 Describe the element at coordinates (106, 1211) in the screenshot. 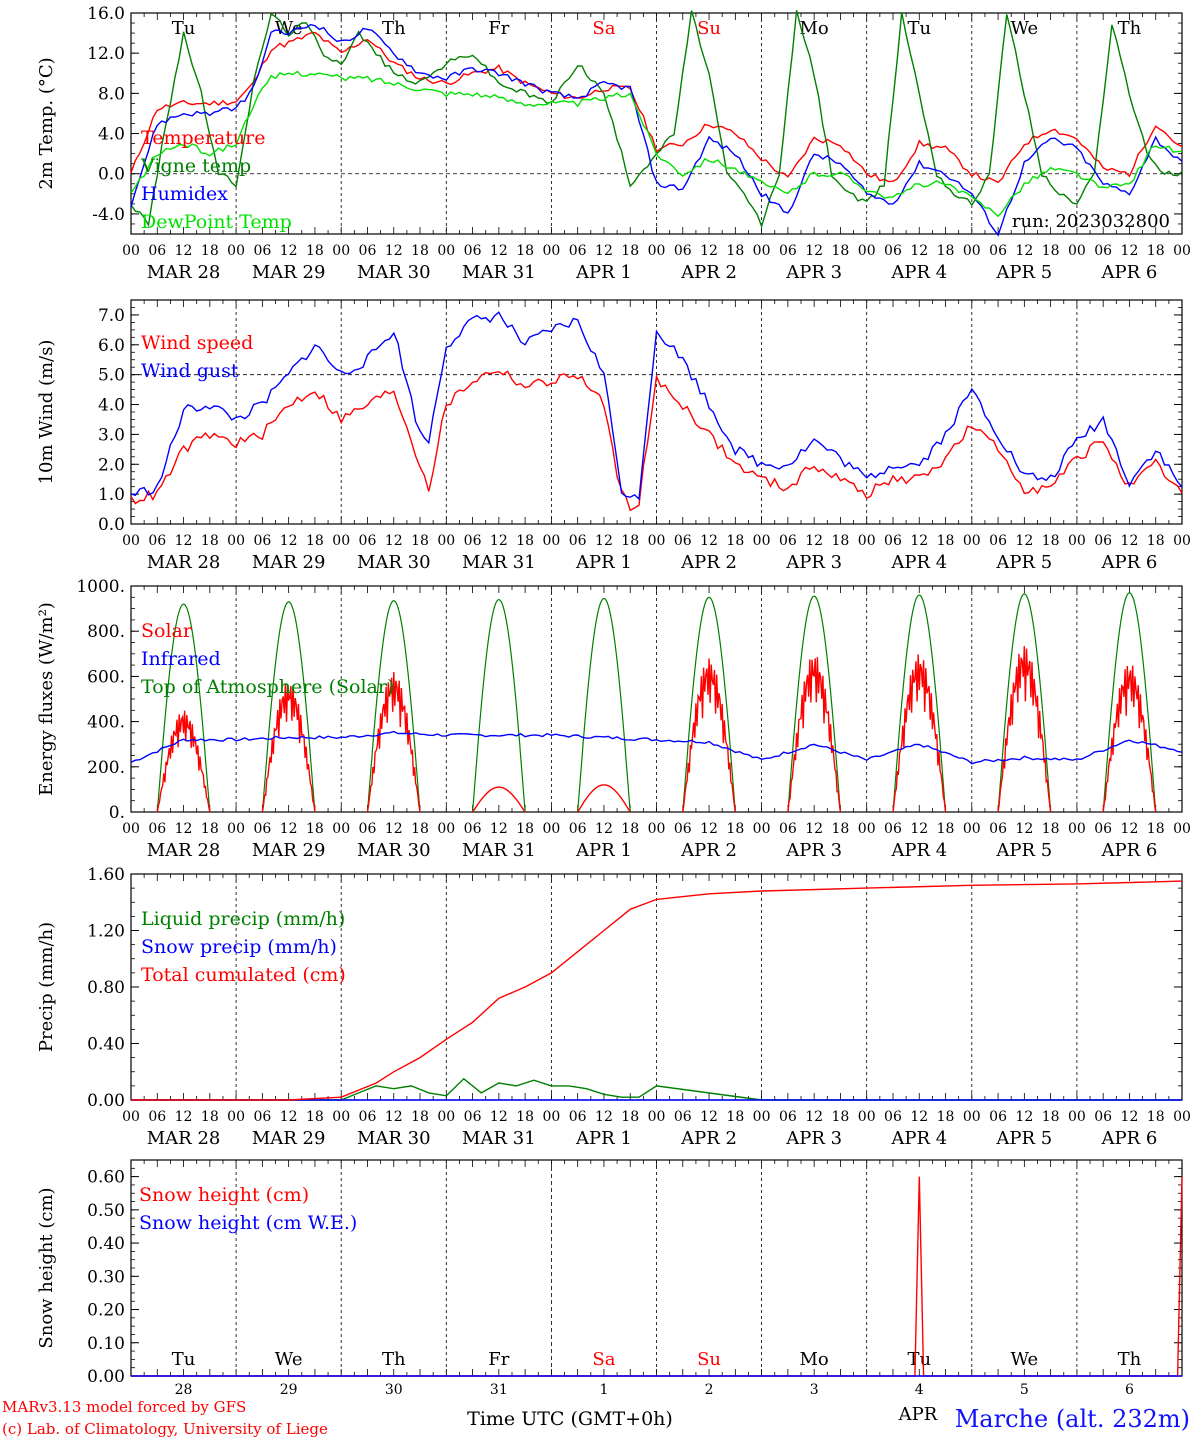

I see `y-tick-label: 0.50` at that location.